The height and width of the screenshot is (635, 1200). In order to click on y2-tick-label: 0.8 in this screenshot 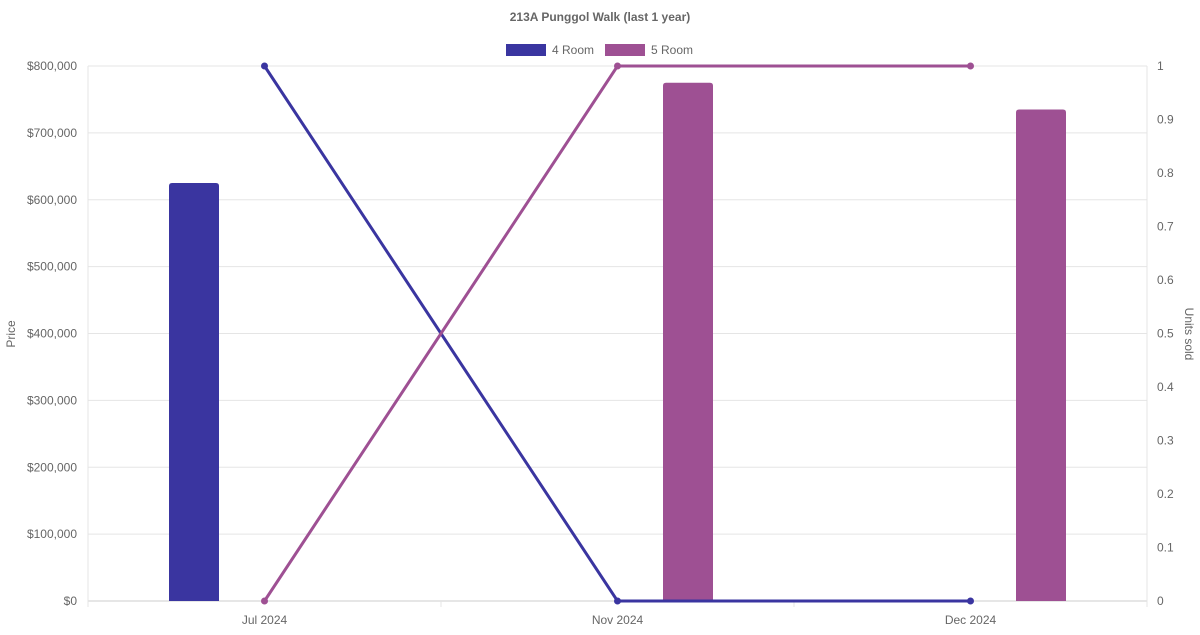, I will do `click(1165, 173)`.